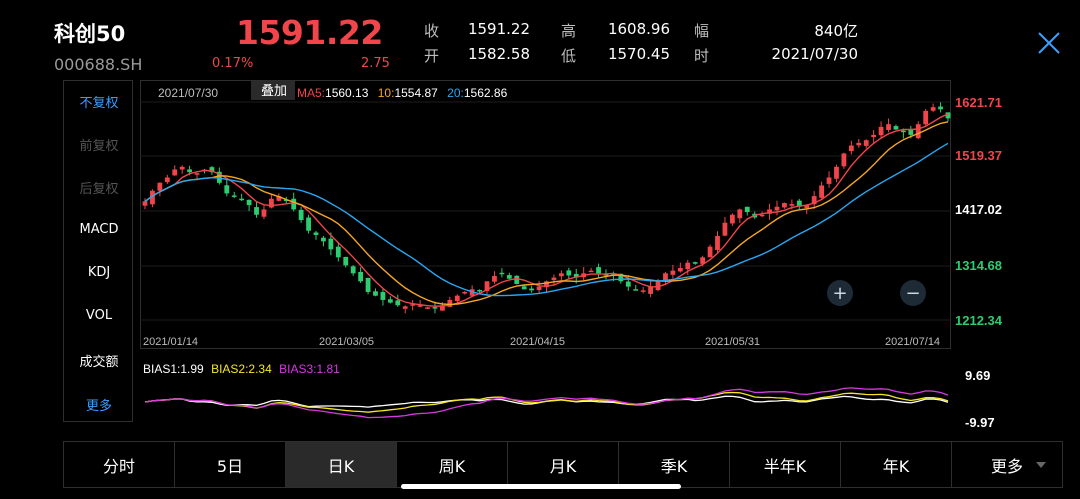 The width and height of the screenshot is (1080, 499). What do you see at coordinates (785, 464) in the screenshot?
I see `tab-halfyear-k: 半年K` at bounding box center [785, 464].